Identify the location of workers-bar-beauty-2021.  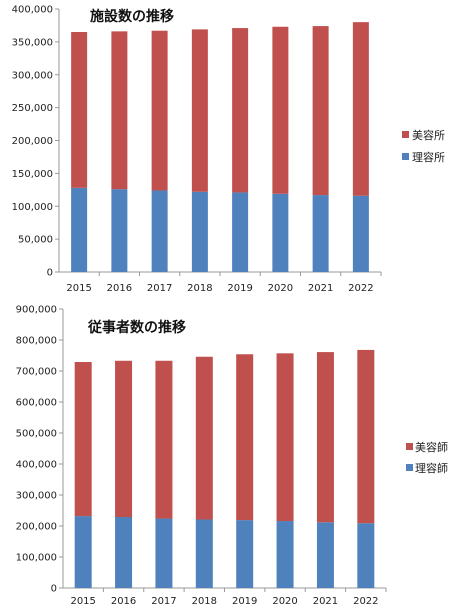
(325, 437).